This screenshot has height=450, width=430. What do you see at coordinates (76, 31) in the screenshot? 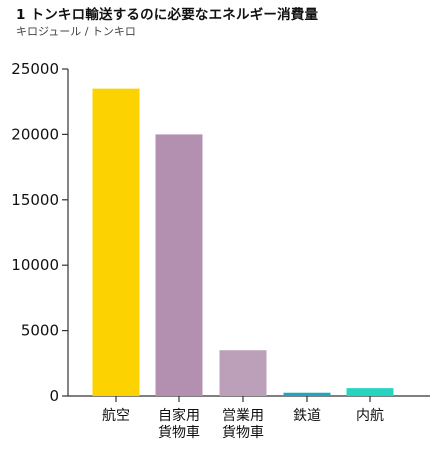
I see `chart-subtitle: キロジュール / トンキロ` at bounding box center [76, 31].